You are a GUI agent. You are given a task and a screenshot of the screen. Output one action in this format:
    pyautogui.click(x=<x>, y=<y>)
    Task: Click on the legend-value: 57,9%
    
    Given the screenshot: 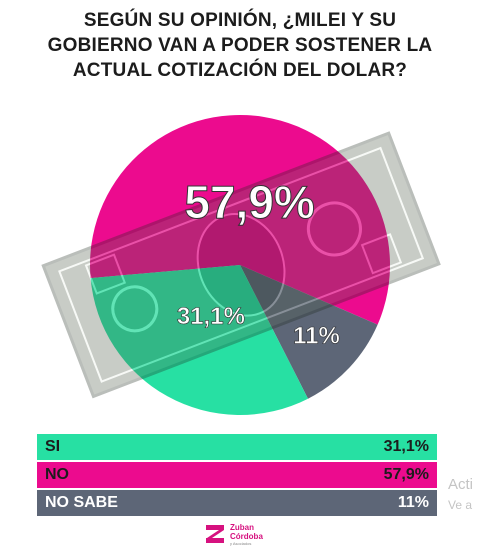 What is the action you would take?
    pyautogui.click(x=406, y=474)
    